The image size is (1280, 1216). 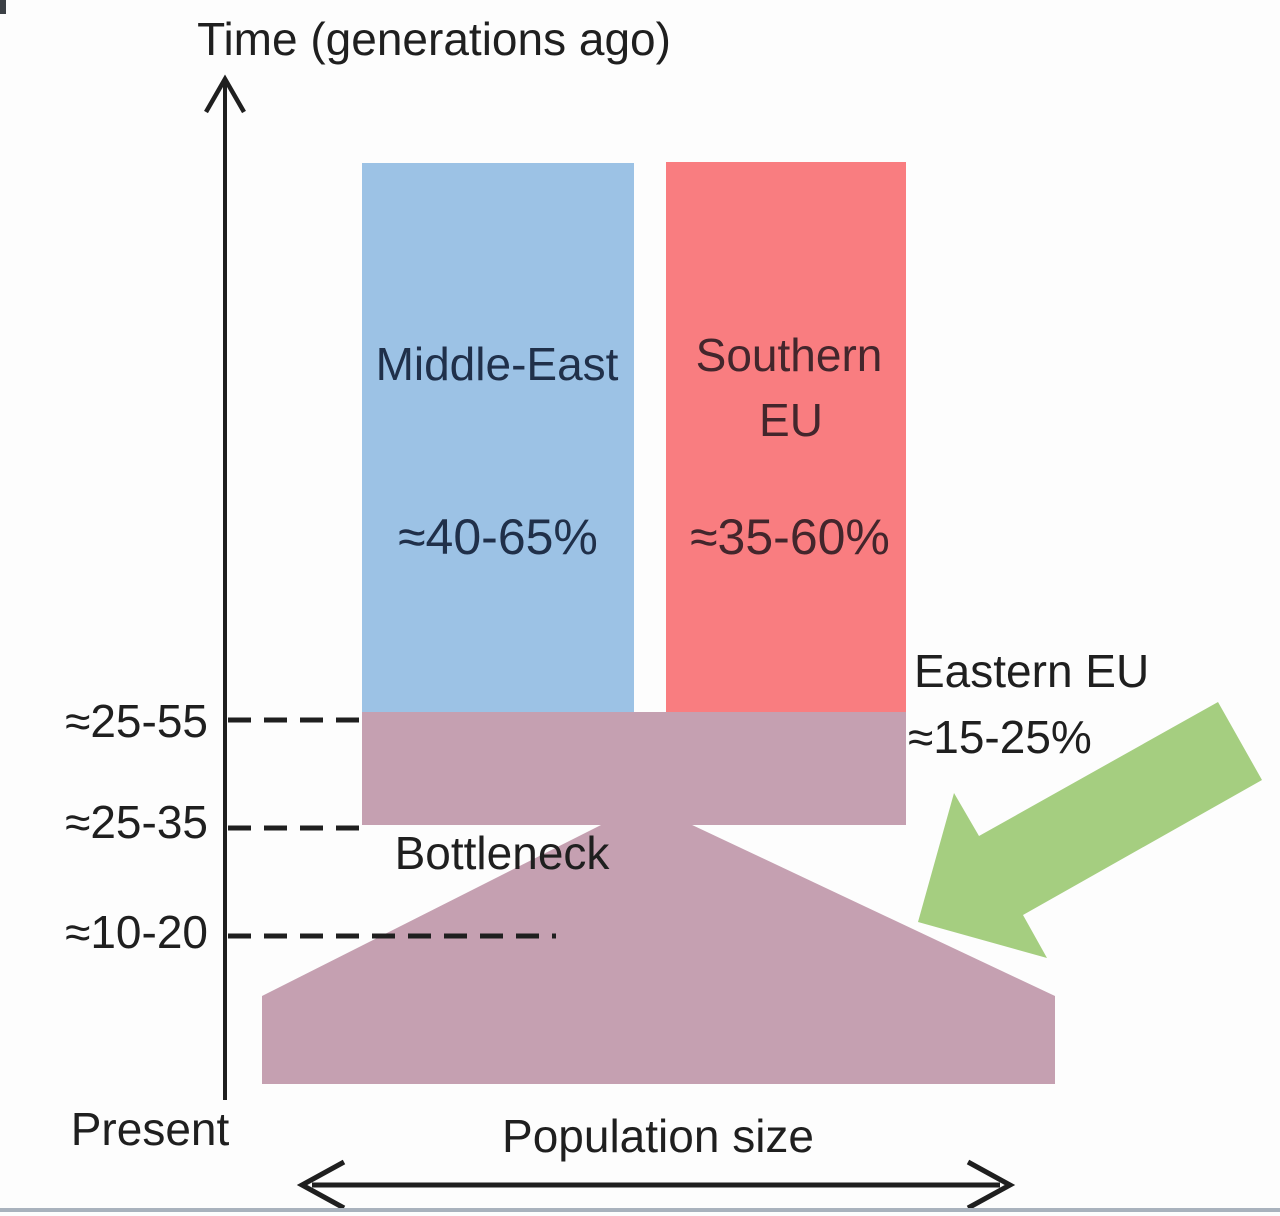 I want to click on eastern-eu-contribution: ≈15-25%, so click(x=1000, y=737).